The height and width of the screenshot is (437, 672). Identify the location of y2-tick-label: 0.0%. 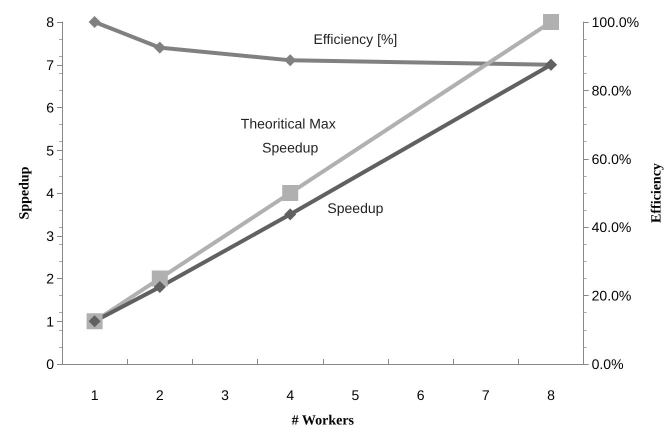
(608, 364).